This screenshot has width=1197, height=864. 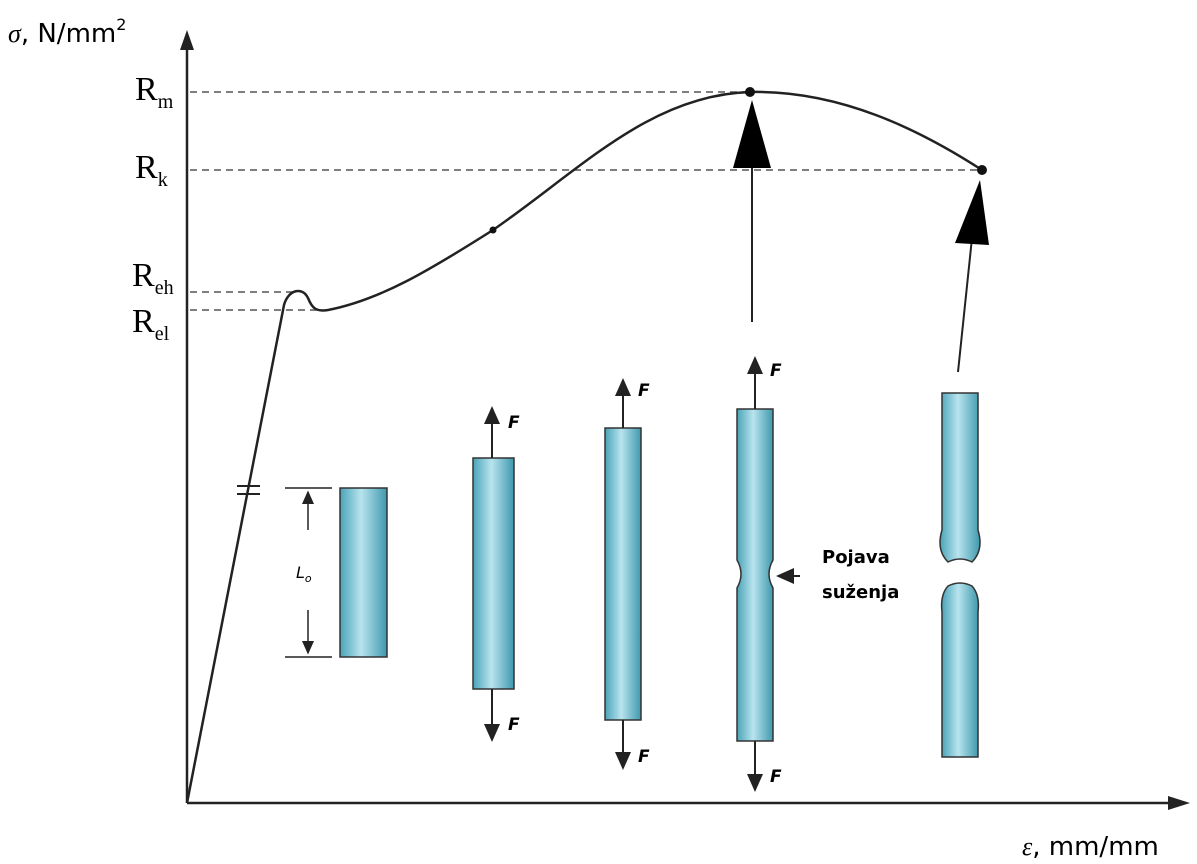 I want to click on y-axis-label: σ, N/mm2, so click(x=67, y=32).